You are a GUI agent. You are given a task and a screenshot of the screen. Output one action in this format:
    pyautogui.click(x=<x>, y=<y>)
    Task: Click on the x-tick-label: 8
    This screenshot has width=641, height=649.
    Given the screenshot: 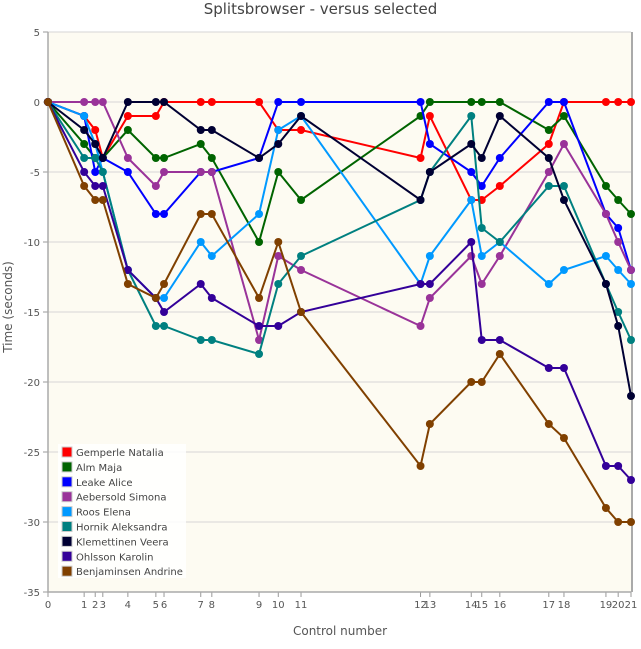 What is the action you would take?
    pyautogui.click(x=212, y=605)
    